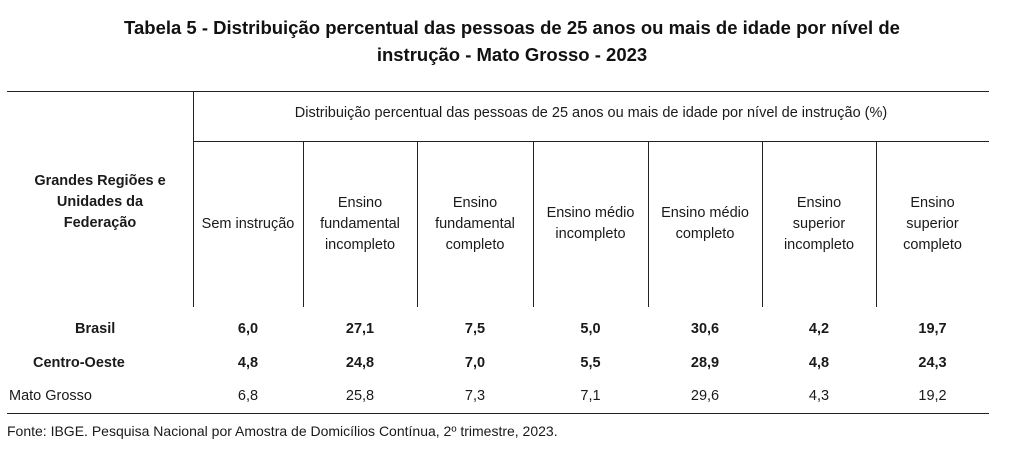  What do you see at coordinates (360, 396) in the screenshot?
I see `table-cell: 25,8` at bounding box center [360, 396].